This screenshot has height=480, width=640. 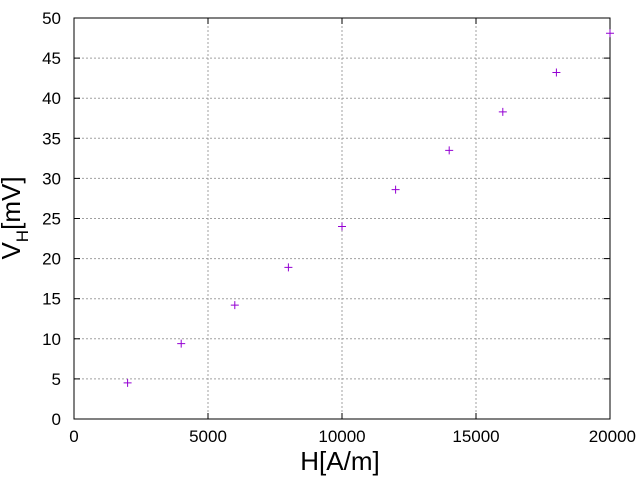 I want to click on x-tick-label: 20000, so click(x=612, y=436).